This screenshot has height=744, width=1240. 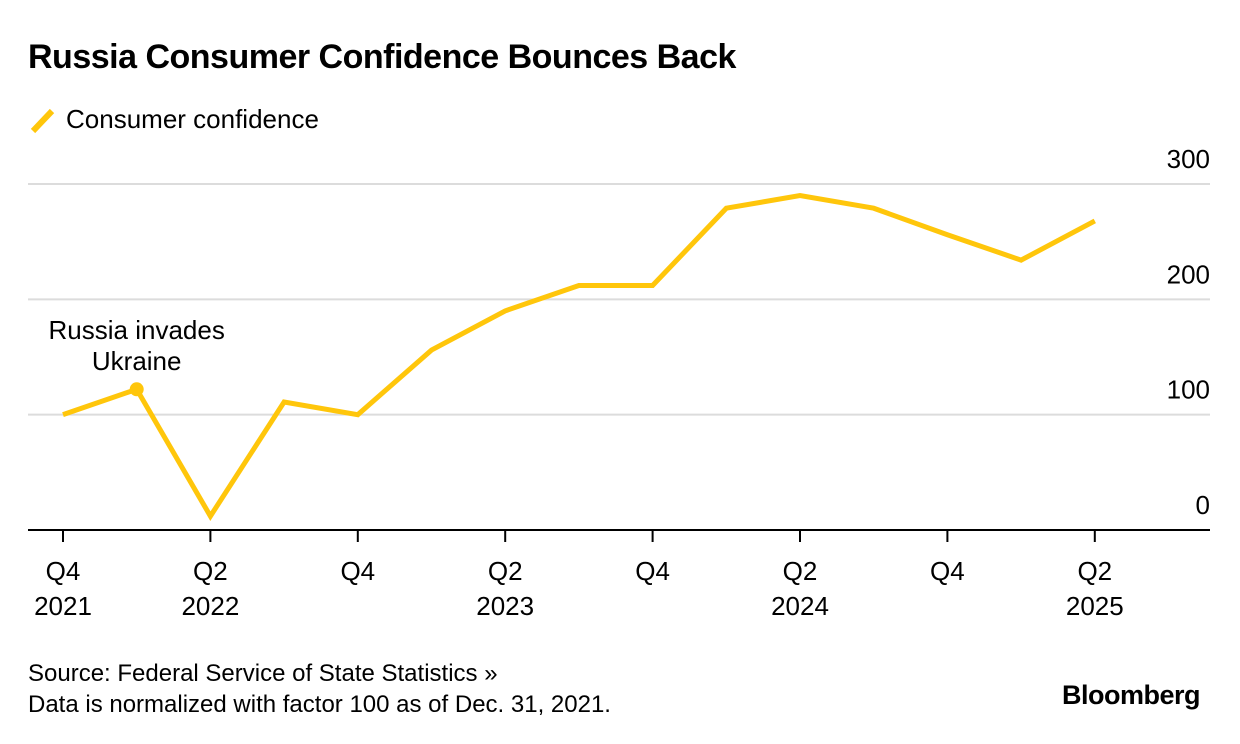 What do you see at coordinates (1095, 606) in the screenshot?
I see `x-tick-label-year: 2025` at bounding box center [1095, 606].